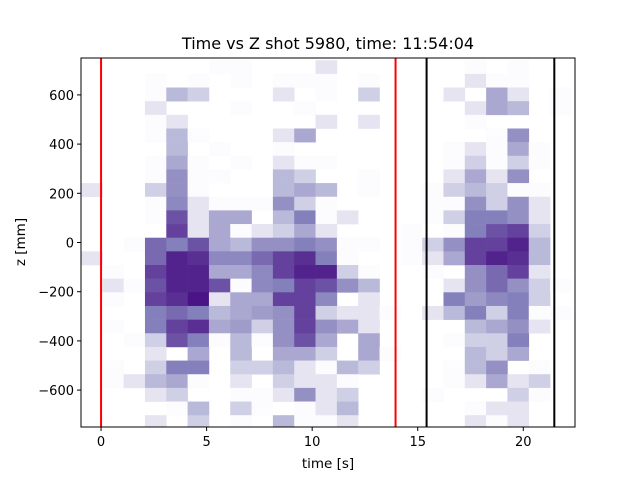  I want to click on x-axis-label: time [s], so click(328, 464).